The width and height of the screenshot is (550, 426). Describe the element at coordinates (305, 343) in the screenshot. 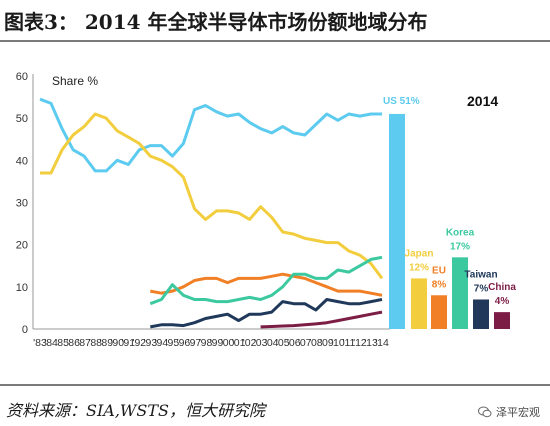

I see `x-tick-label: '07` at that location.